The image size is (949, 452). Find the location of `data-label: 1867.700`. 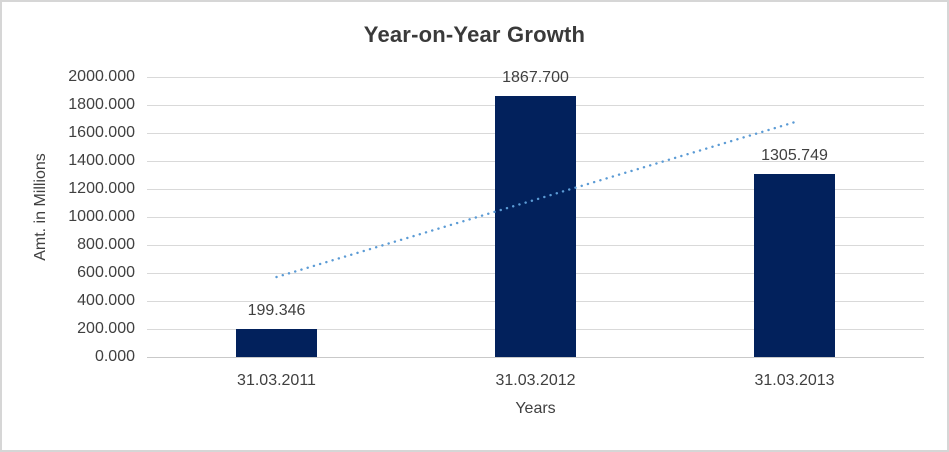

data-label: 1867.700 is located at coordinates (535, 77).